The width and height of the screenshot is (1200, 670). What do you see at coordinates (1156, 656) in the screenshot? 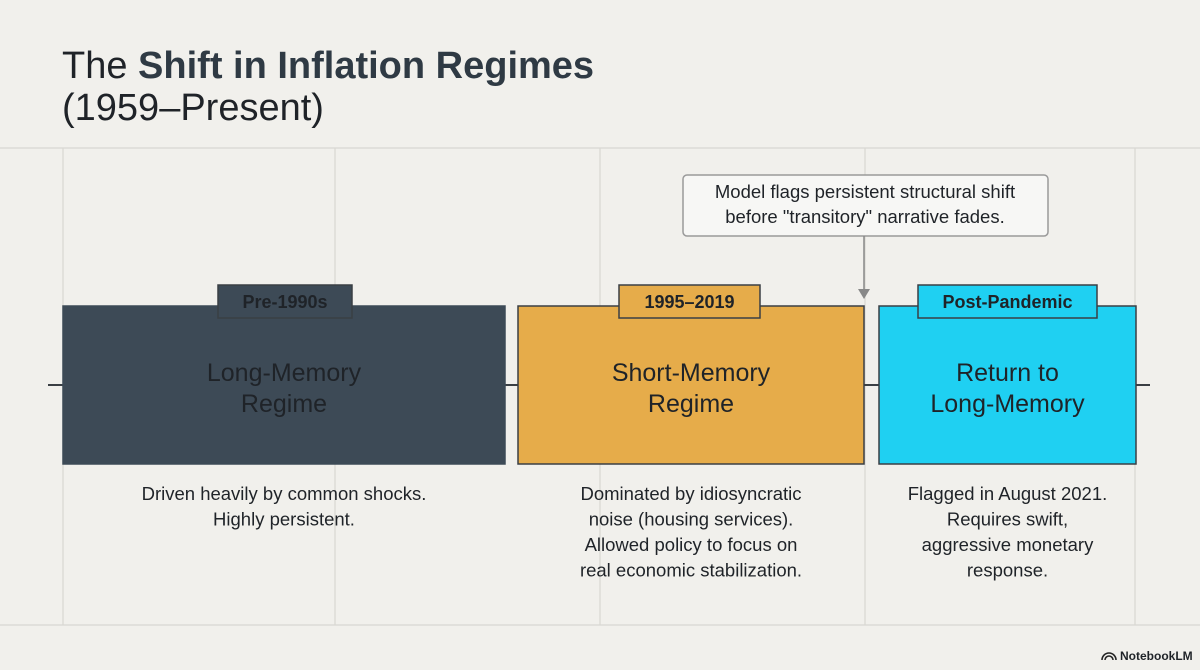
I see `footer-text: NotebookLM` at bounding box center [1156, 656].